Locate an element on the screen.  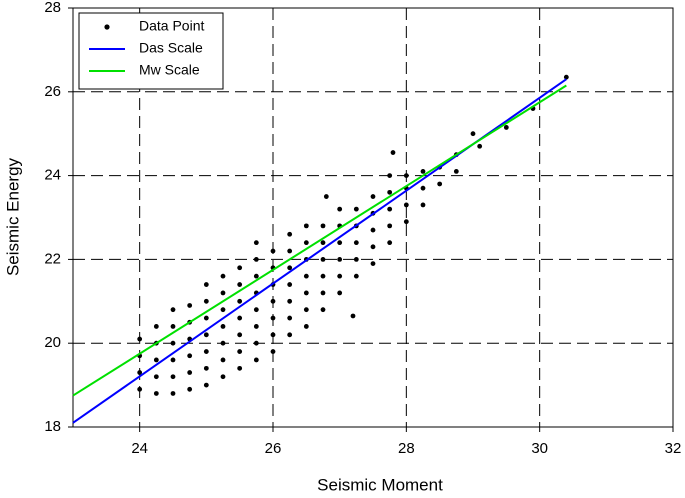
x-axis-title: Seismic Moment is located at coordinates (380, 484).